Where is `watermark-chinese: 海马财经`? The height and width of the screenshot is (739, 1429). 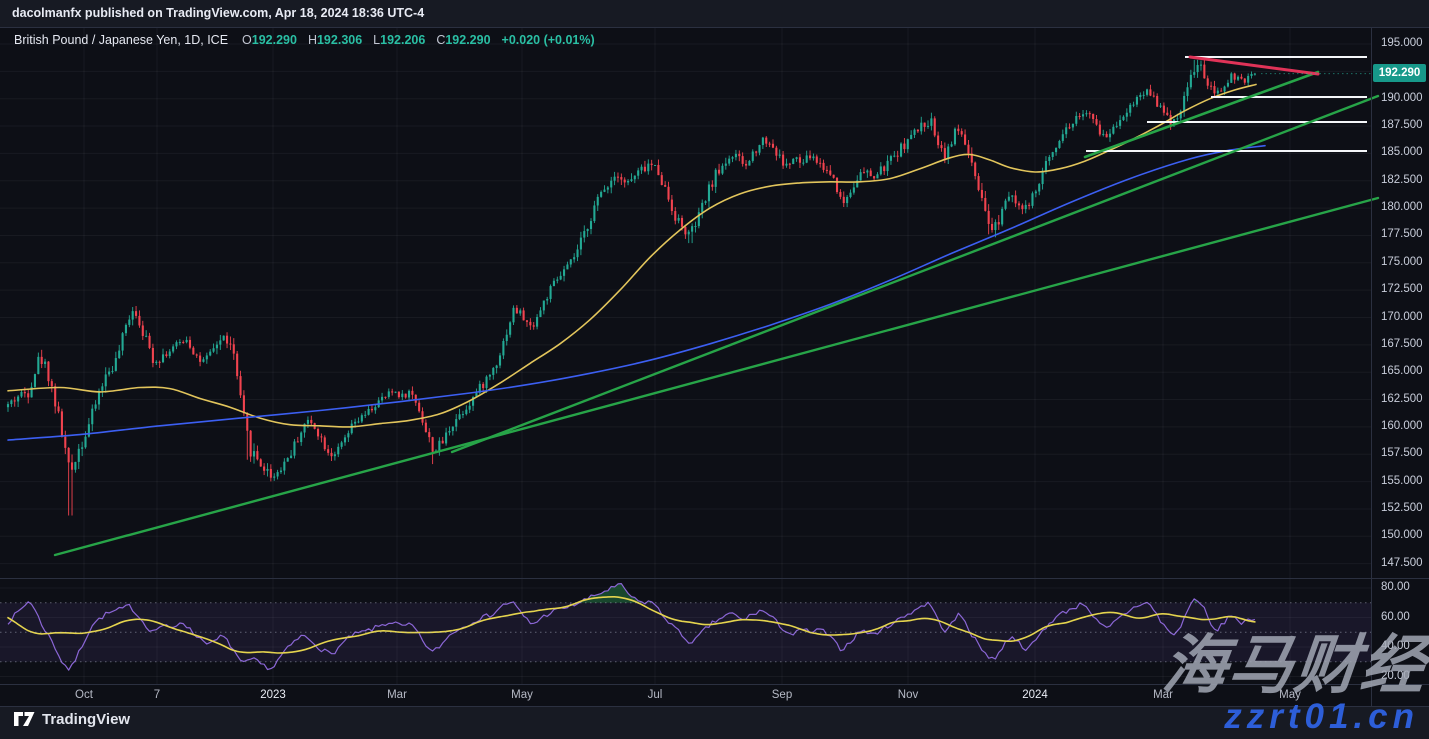 watermark-chinese: 海马财经 is located at coordinates (1294, 665).